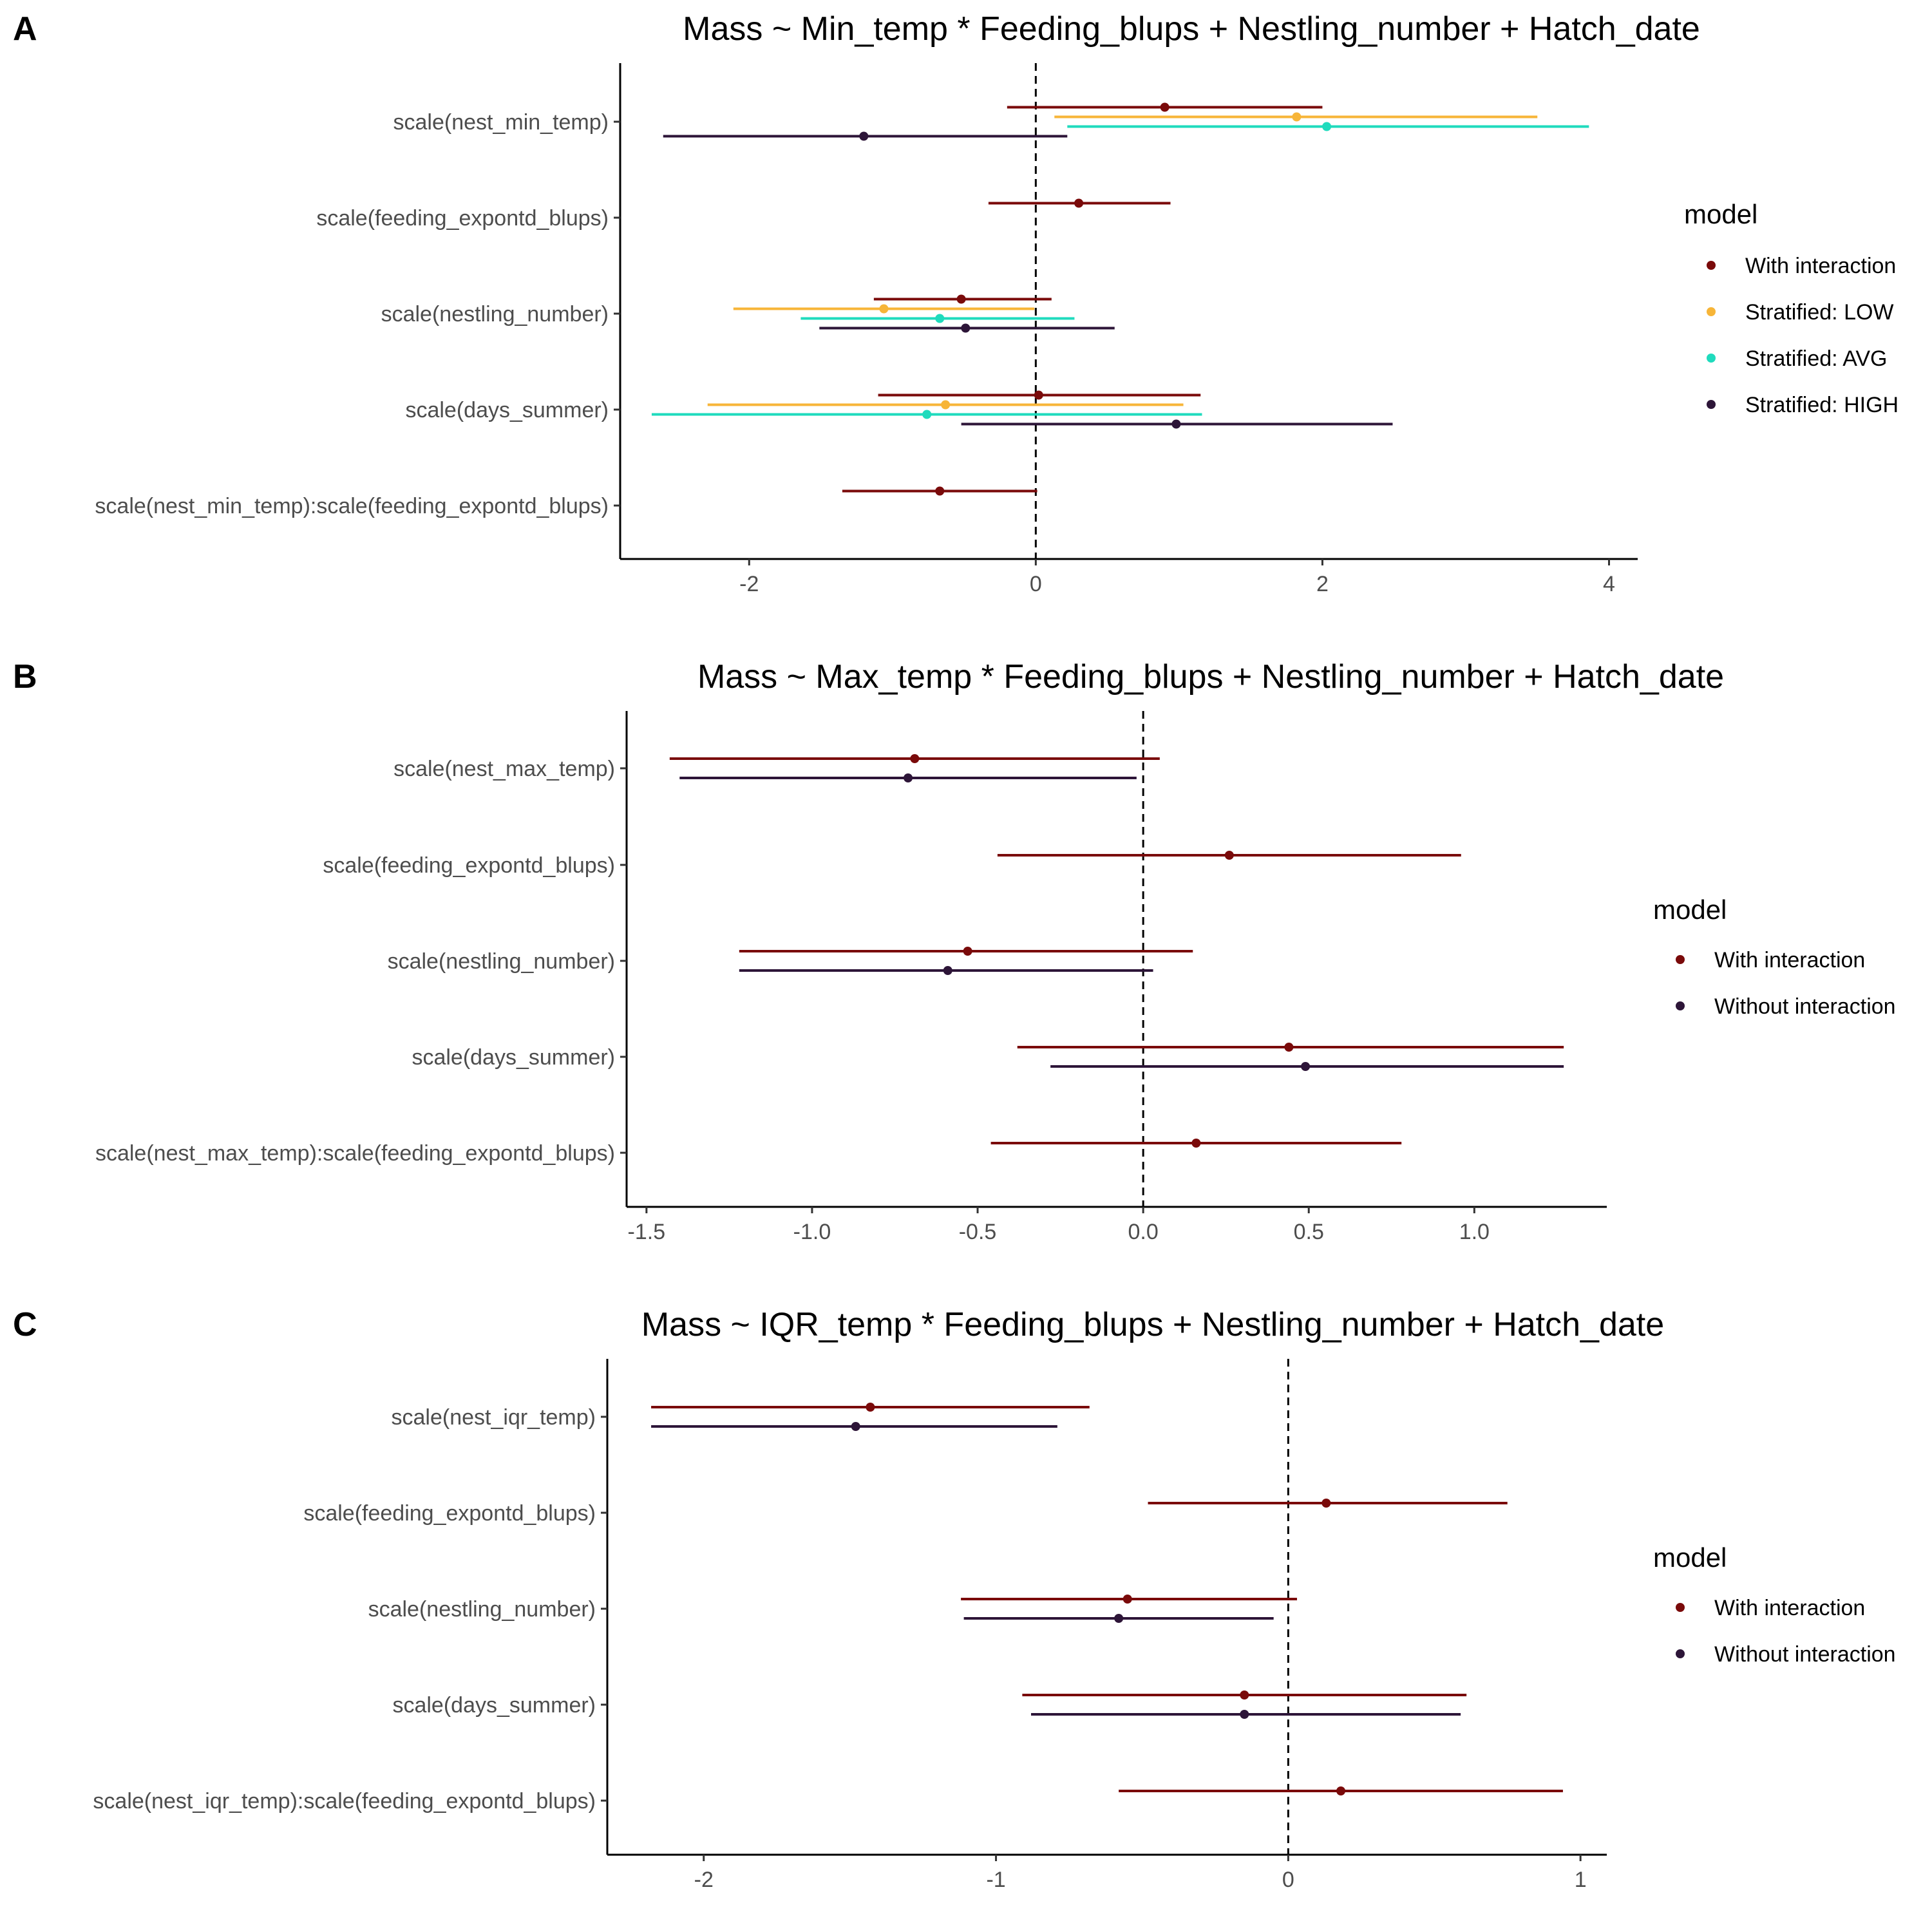  I want to click on x-tick-label: -1.0, so click(812, 1232).